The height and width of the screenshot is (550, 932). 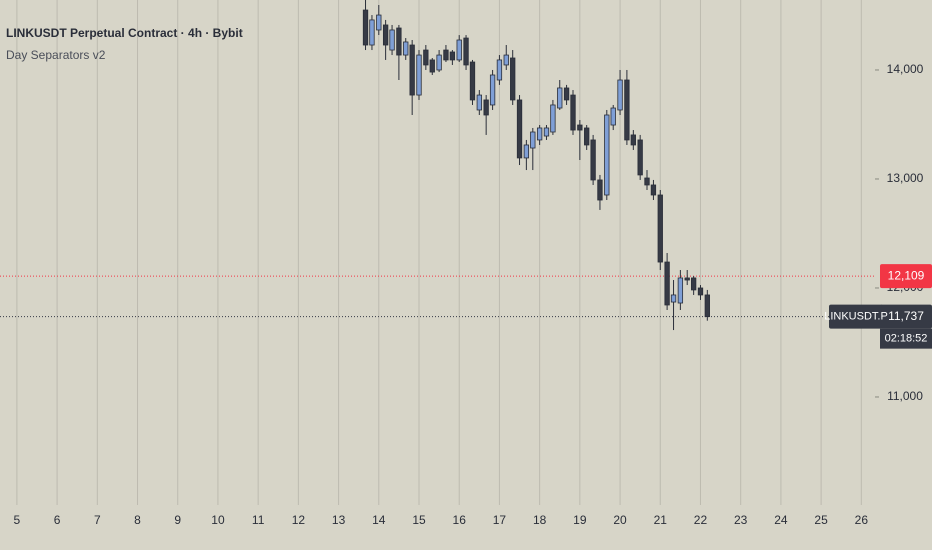 I want to click on x-tick-label: 15, so click(x=419, y=520).